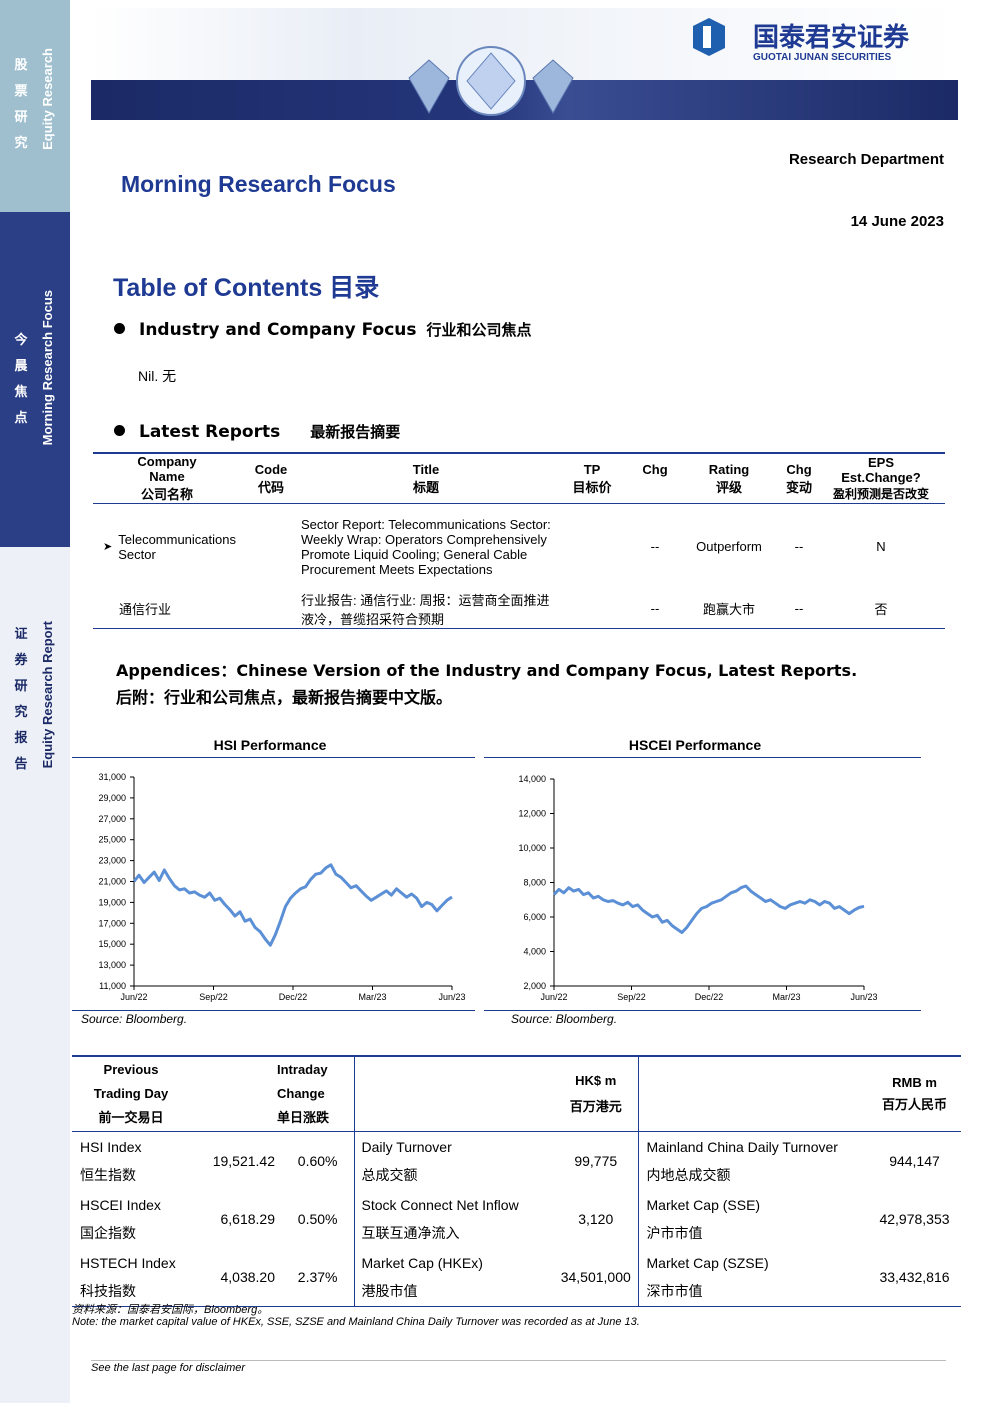 This screenshot has height=1403, width=992. What do you see at coordinates (315, 1277) in the screenshot?
I see `index-change: 2.37%` at bounding box center [315, 1277].